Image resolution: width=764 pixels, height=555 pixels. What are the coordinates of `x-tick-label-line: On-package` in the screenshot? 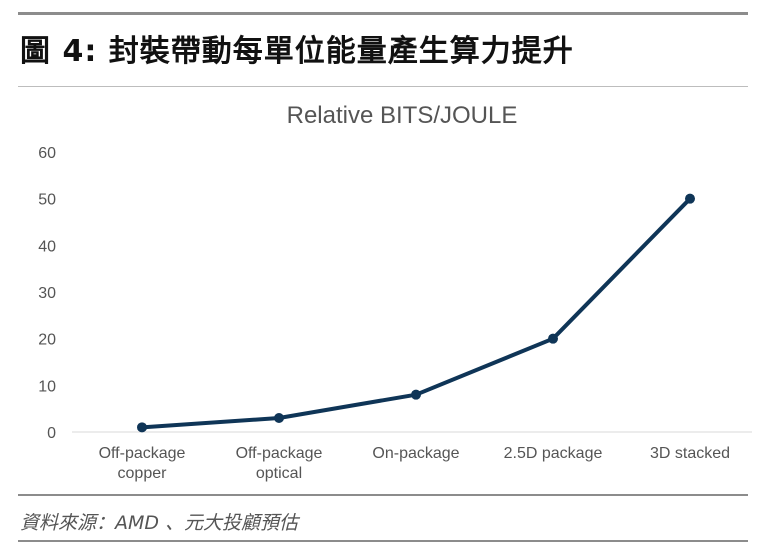 It's located at (415, 453).